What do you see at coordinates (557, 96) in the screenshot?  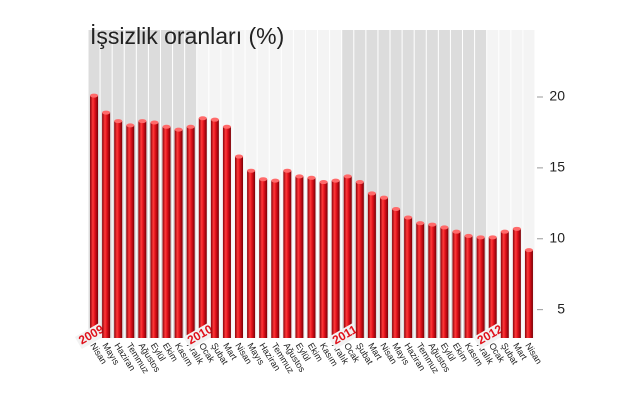 I see `y-tick-label: 20` at bounding box center [557, 96].